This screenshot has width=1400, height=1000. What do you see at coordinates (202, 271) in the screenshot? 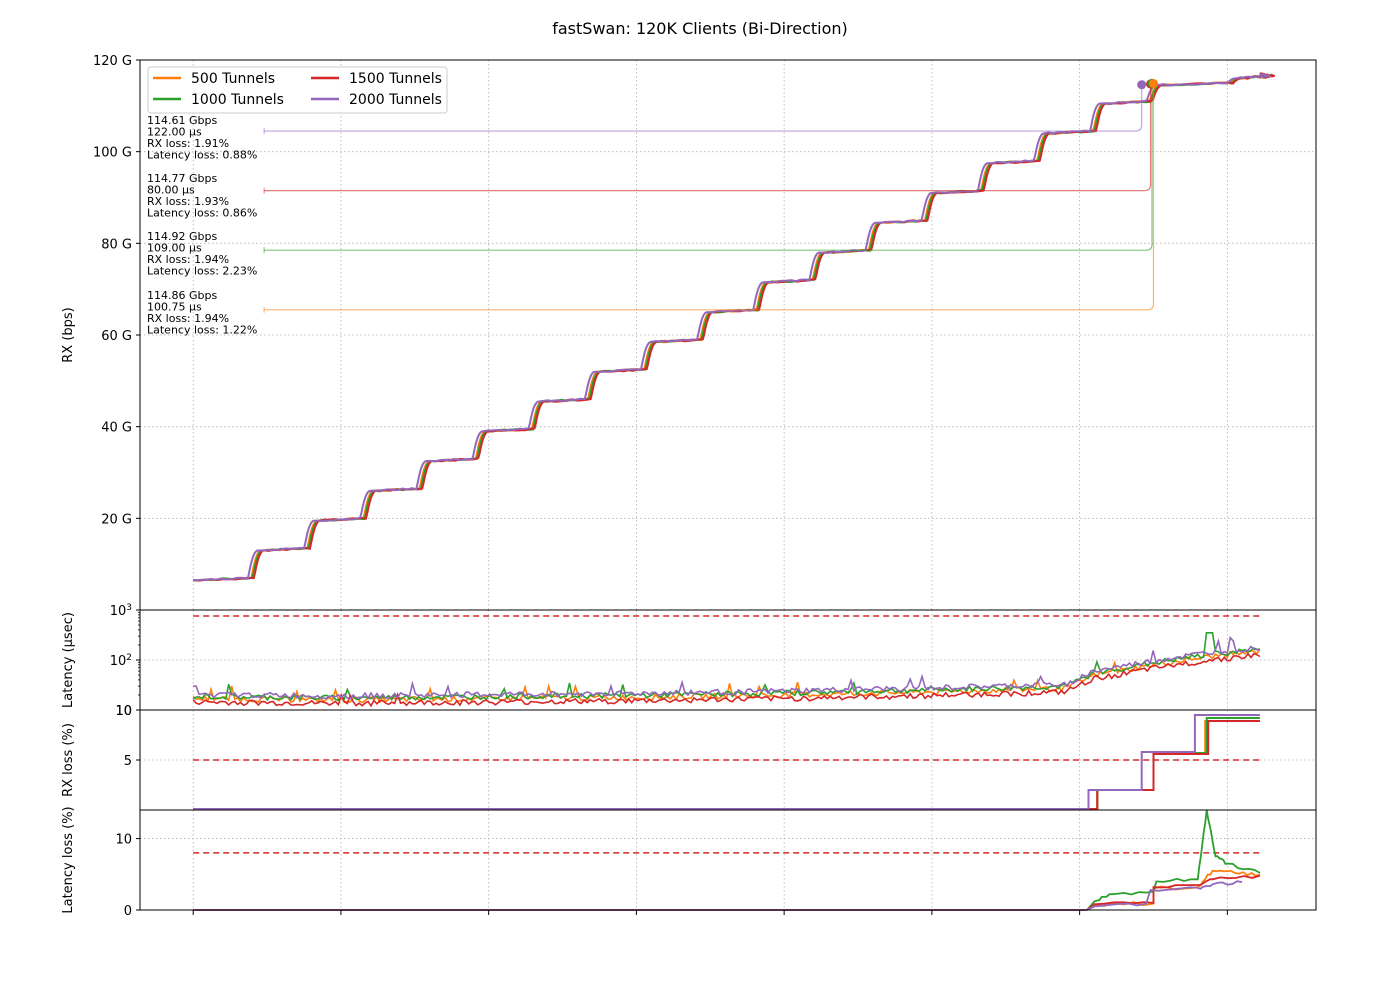
I see `annotation-text: Latency loss: 2.23%` at bounding box center [202, 271].